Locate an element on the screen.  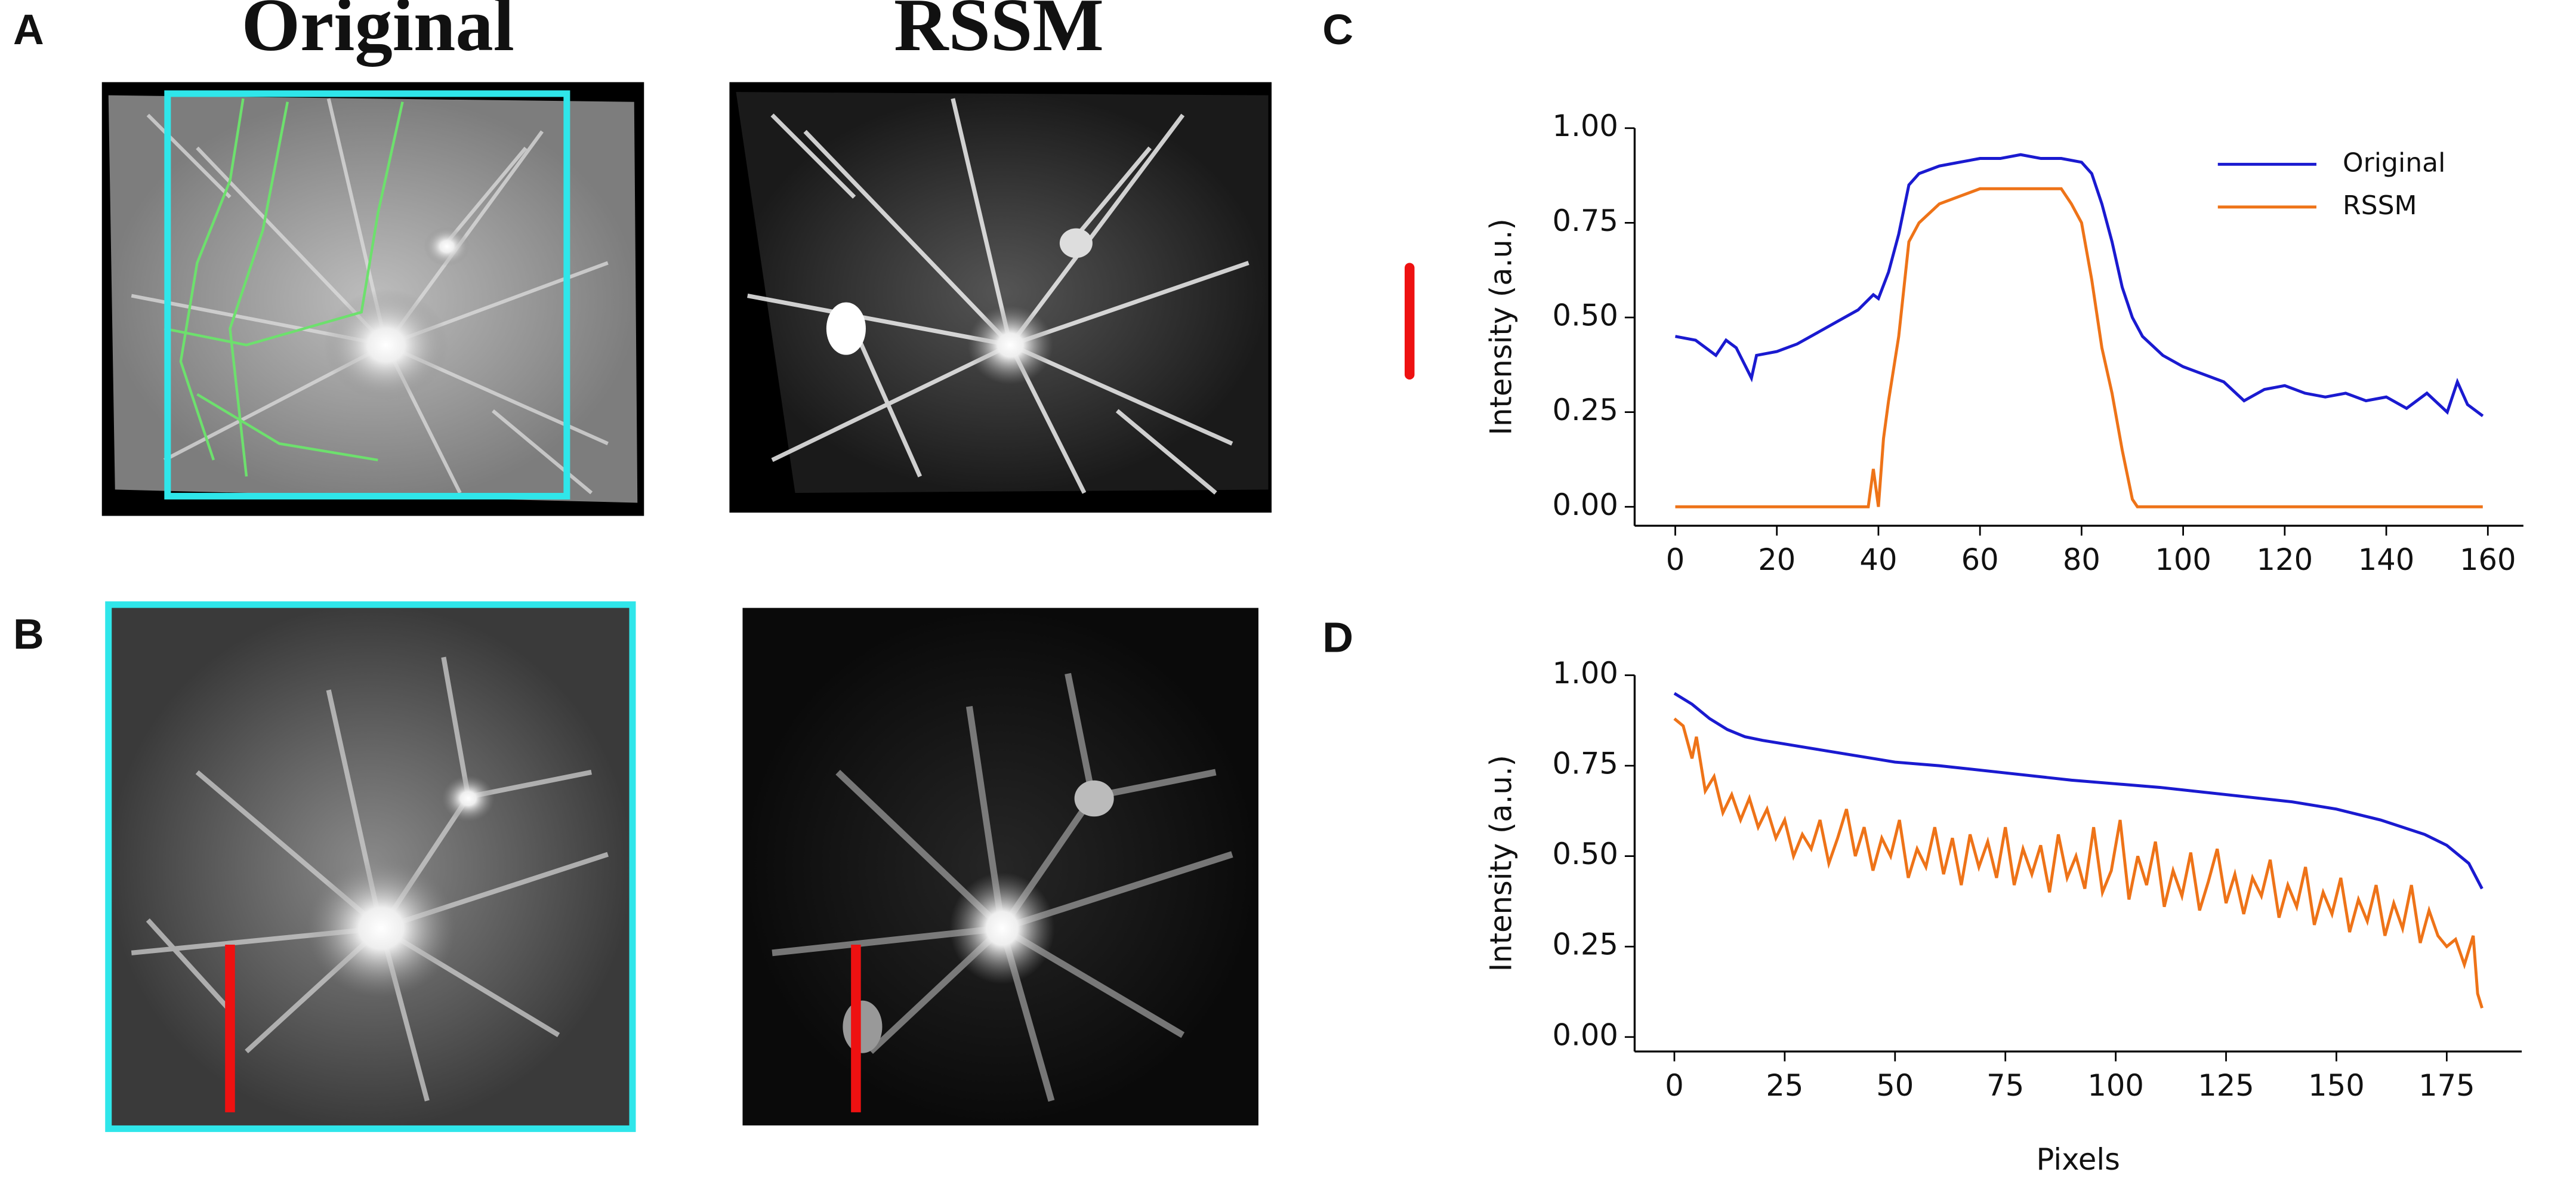
image-title: RSSM is located at coordinates (999, 33).